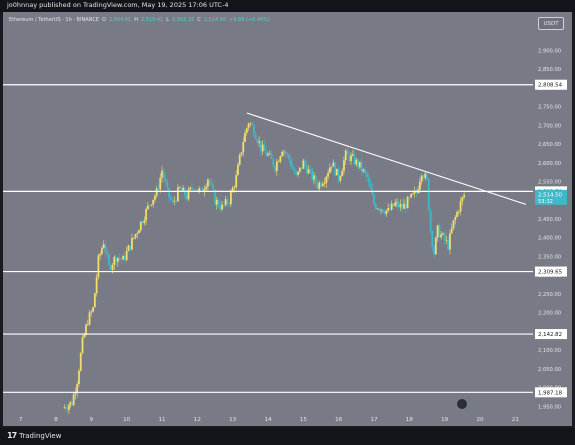 The image size is (575, 445). What do you see at coordinates (545, 202) in the screenshot?
I see `countdown-label: 53:32` at bounding box center [545, 202].